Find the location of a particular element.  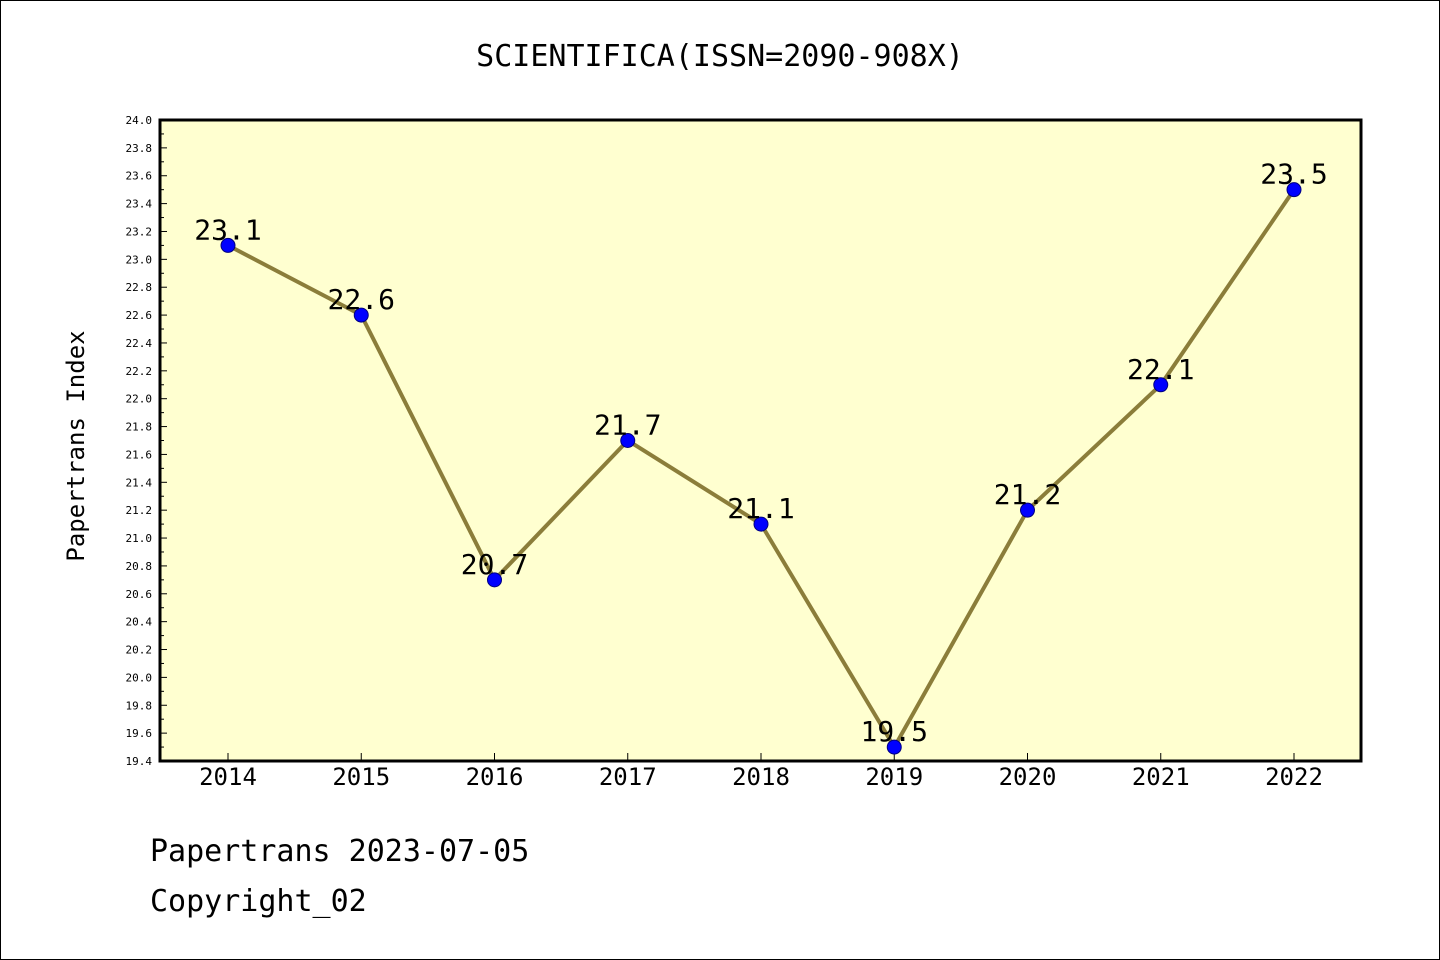

y-tick-label: 23.8 is located at coordinates (139, 148).